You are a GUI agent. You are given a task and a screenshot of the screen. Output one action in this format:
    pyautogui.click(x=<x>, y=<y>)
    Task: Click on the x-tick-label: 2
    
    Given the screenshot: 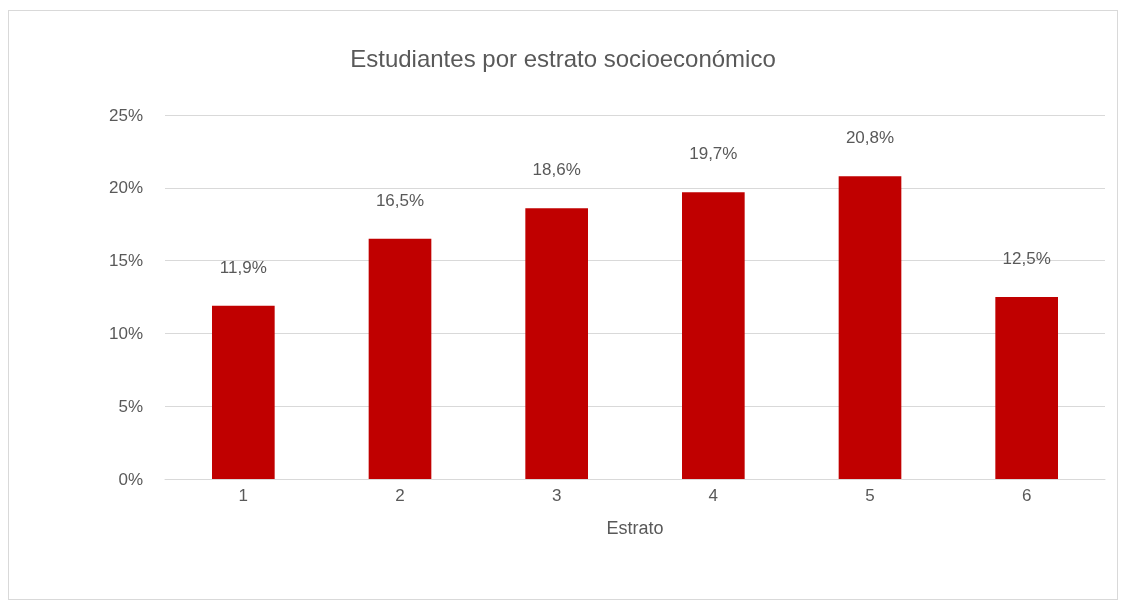 What is the action you would take?
    pyautogui.click(x=400, y=495)
    